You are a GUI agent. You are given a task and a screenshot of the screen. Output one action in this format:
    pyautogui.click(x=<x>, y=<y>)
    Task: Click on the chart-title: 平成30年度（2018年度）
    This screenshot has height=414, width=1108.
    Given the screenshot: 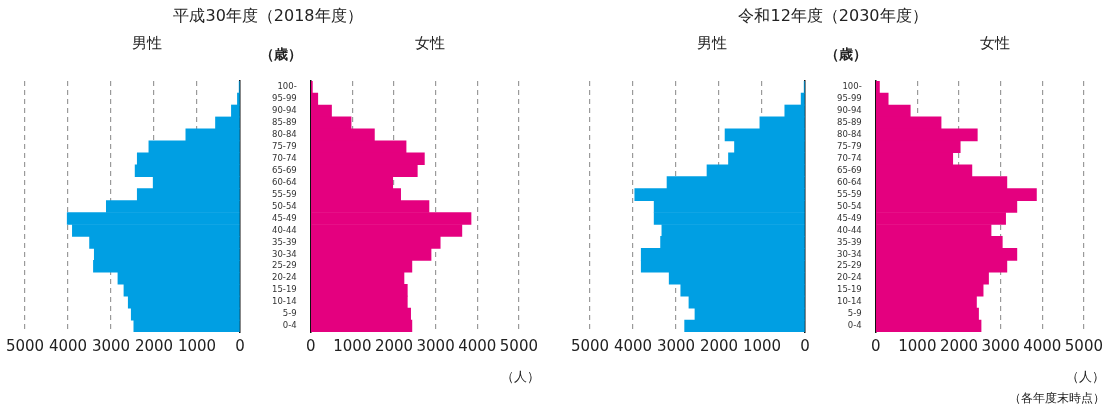 What is the action you would take?
    pyautogui.click(x=268, y=16)
    